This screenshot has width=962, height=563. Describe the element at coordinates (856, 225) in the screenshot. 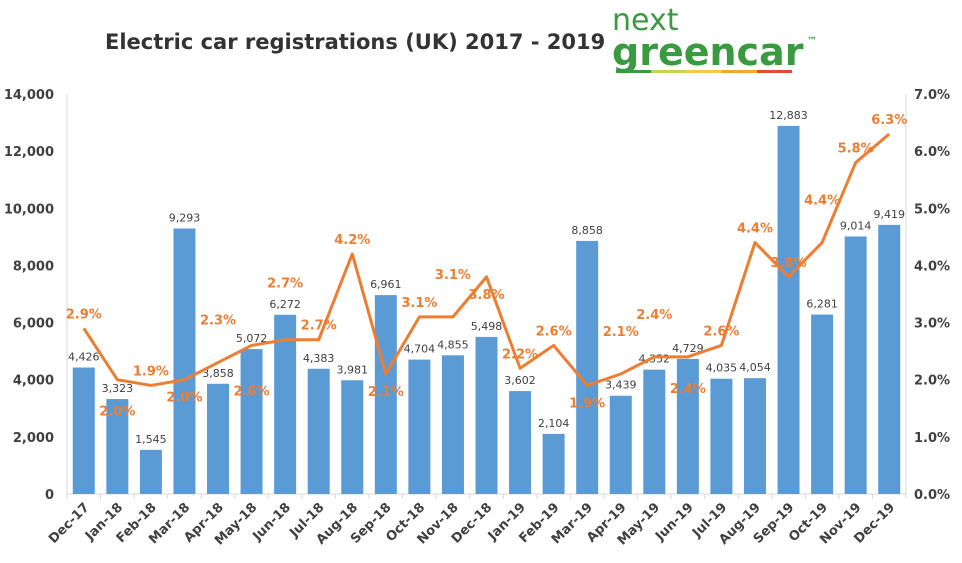

I see `bar-data-label: 9,014` at that location.